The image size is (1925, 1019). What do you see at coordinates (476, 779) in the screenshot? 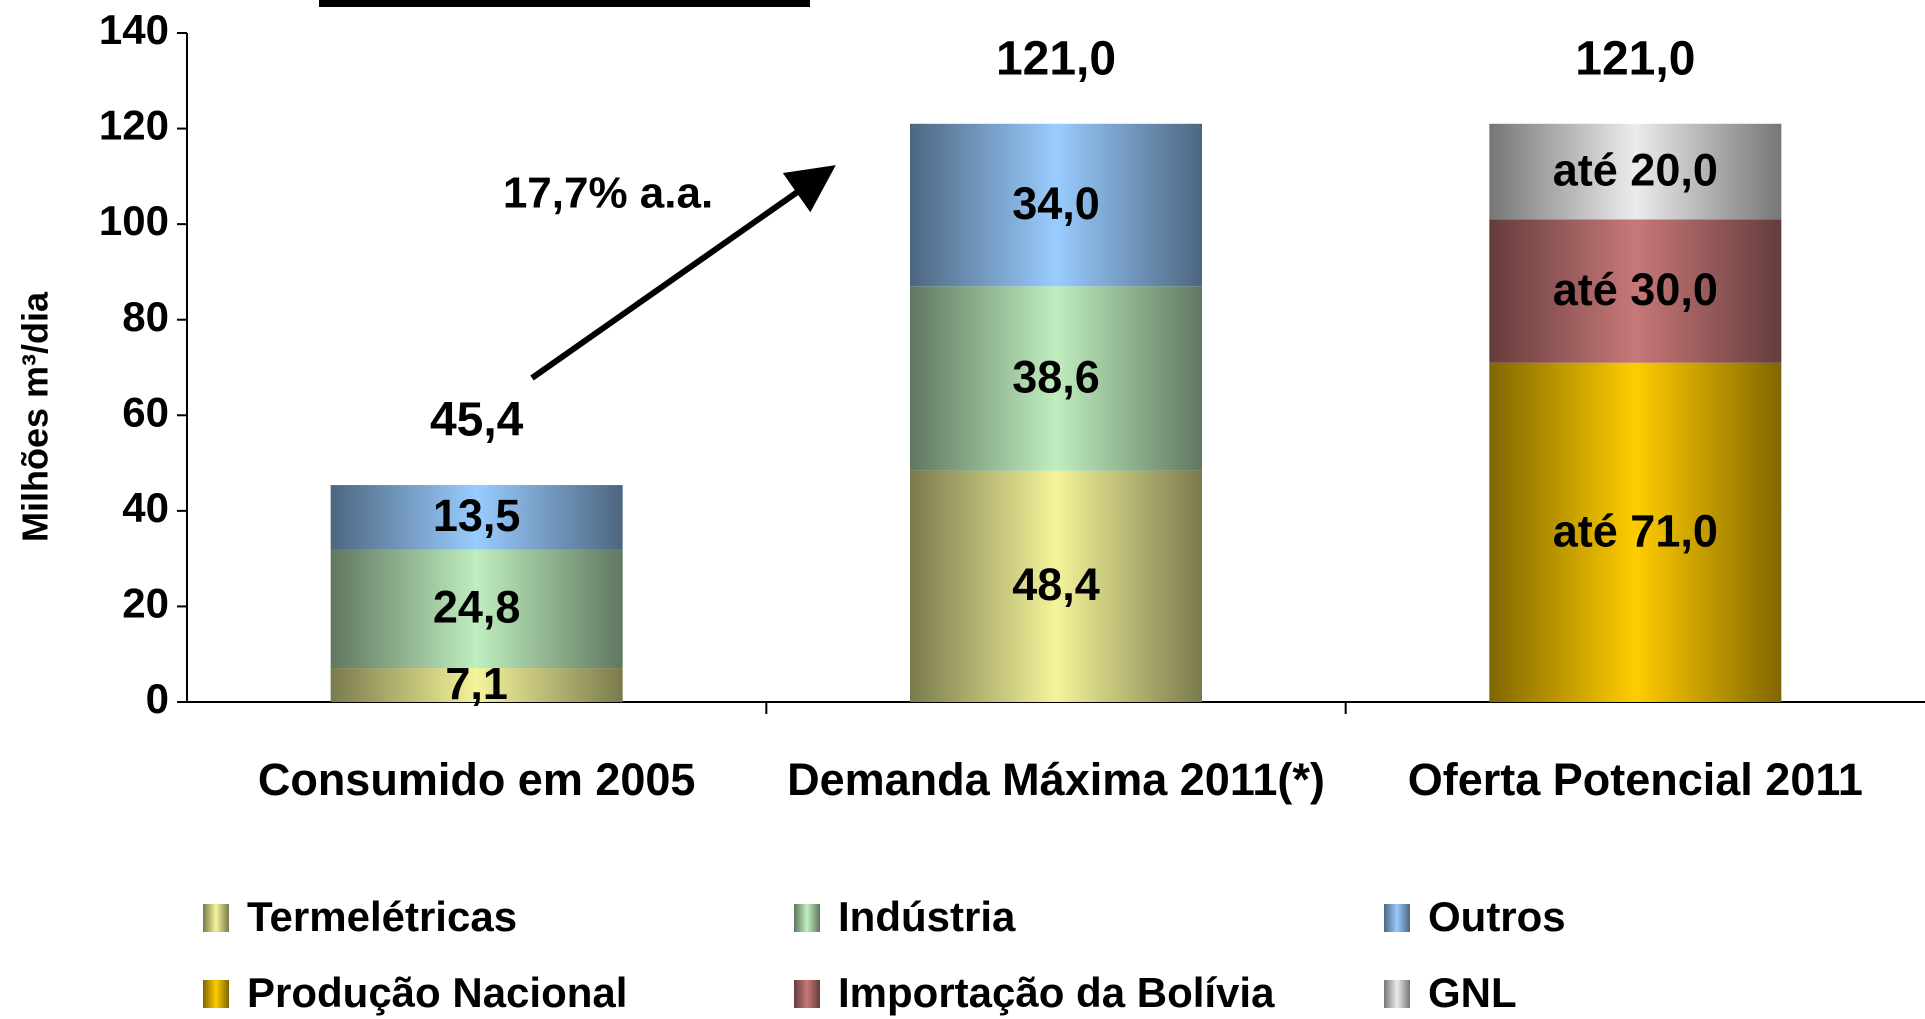
I see `x-tick-label: Consumido em 2005` at bounding box center [476, 779].